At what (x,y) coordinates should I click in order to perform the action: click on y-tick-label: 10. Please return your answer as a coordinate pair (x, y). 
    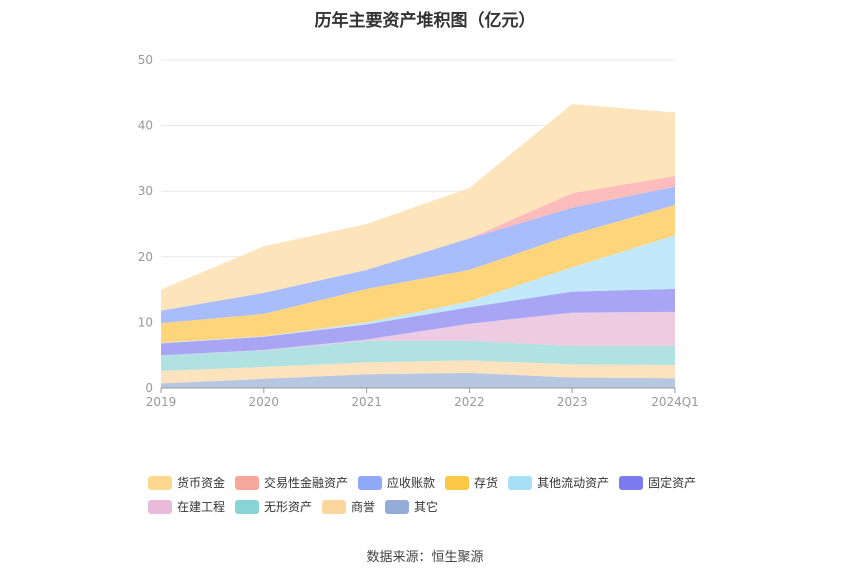
    Looking at the image, I should click on (145, 322).